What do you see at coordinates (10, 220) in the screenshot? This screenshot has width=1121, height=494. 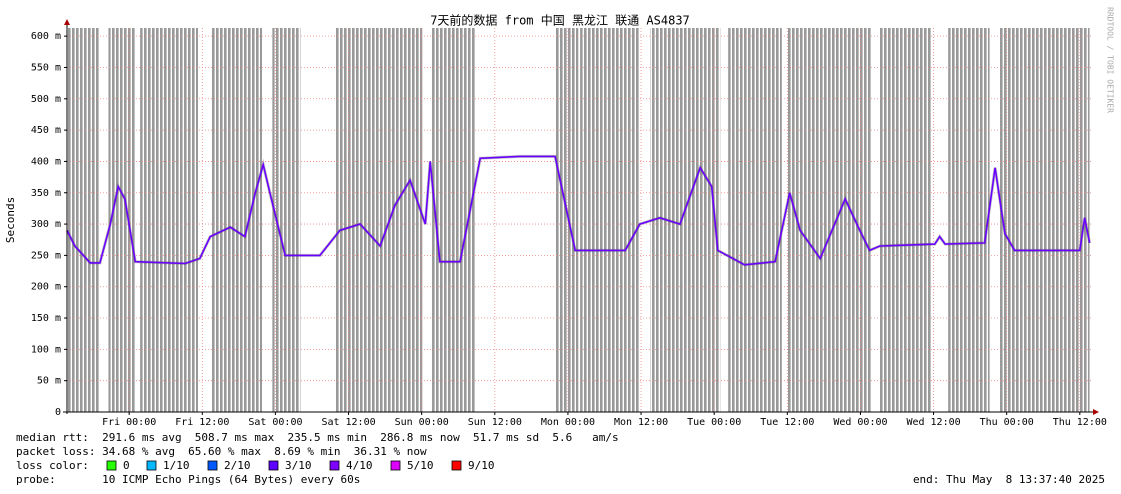 I see `y-axis-label: Seconds` at bounding box center [10, 220].